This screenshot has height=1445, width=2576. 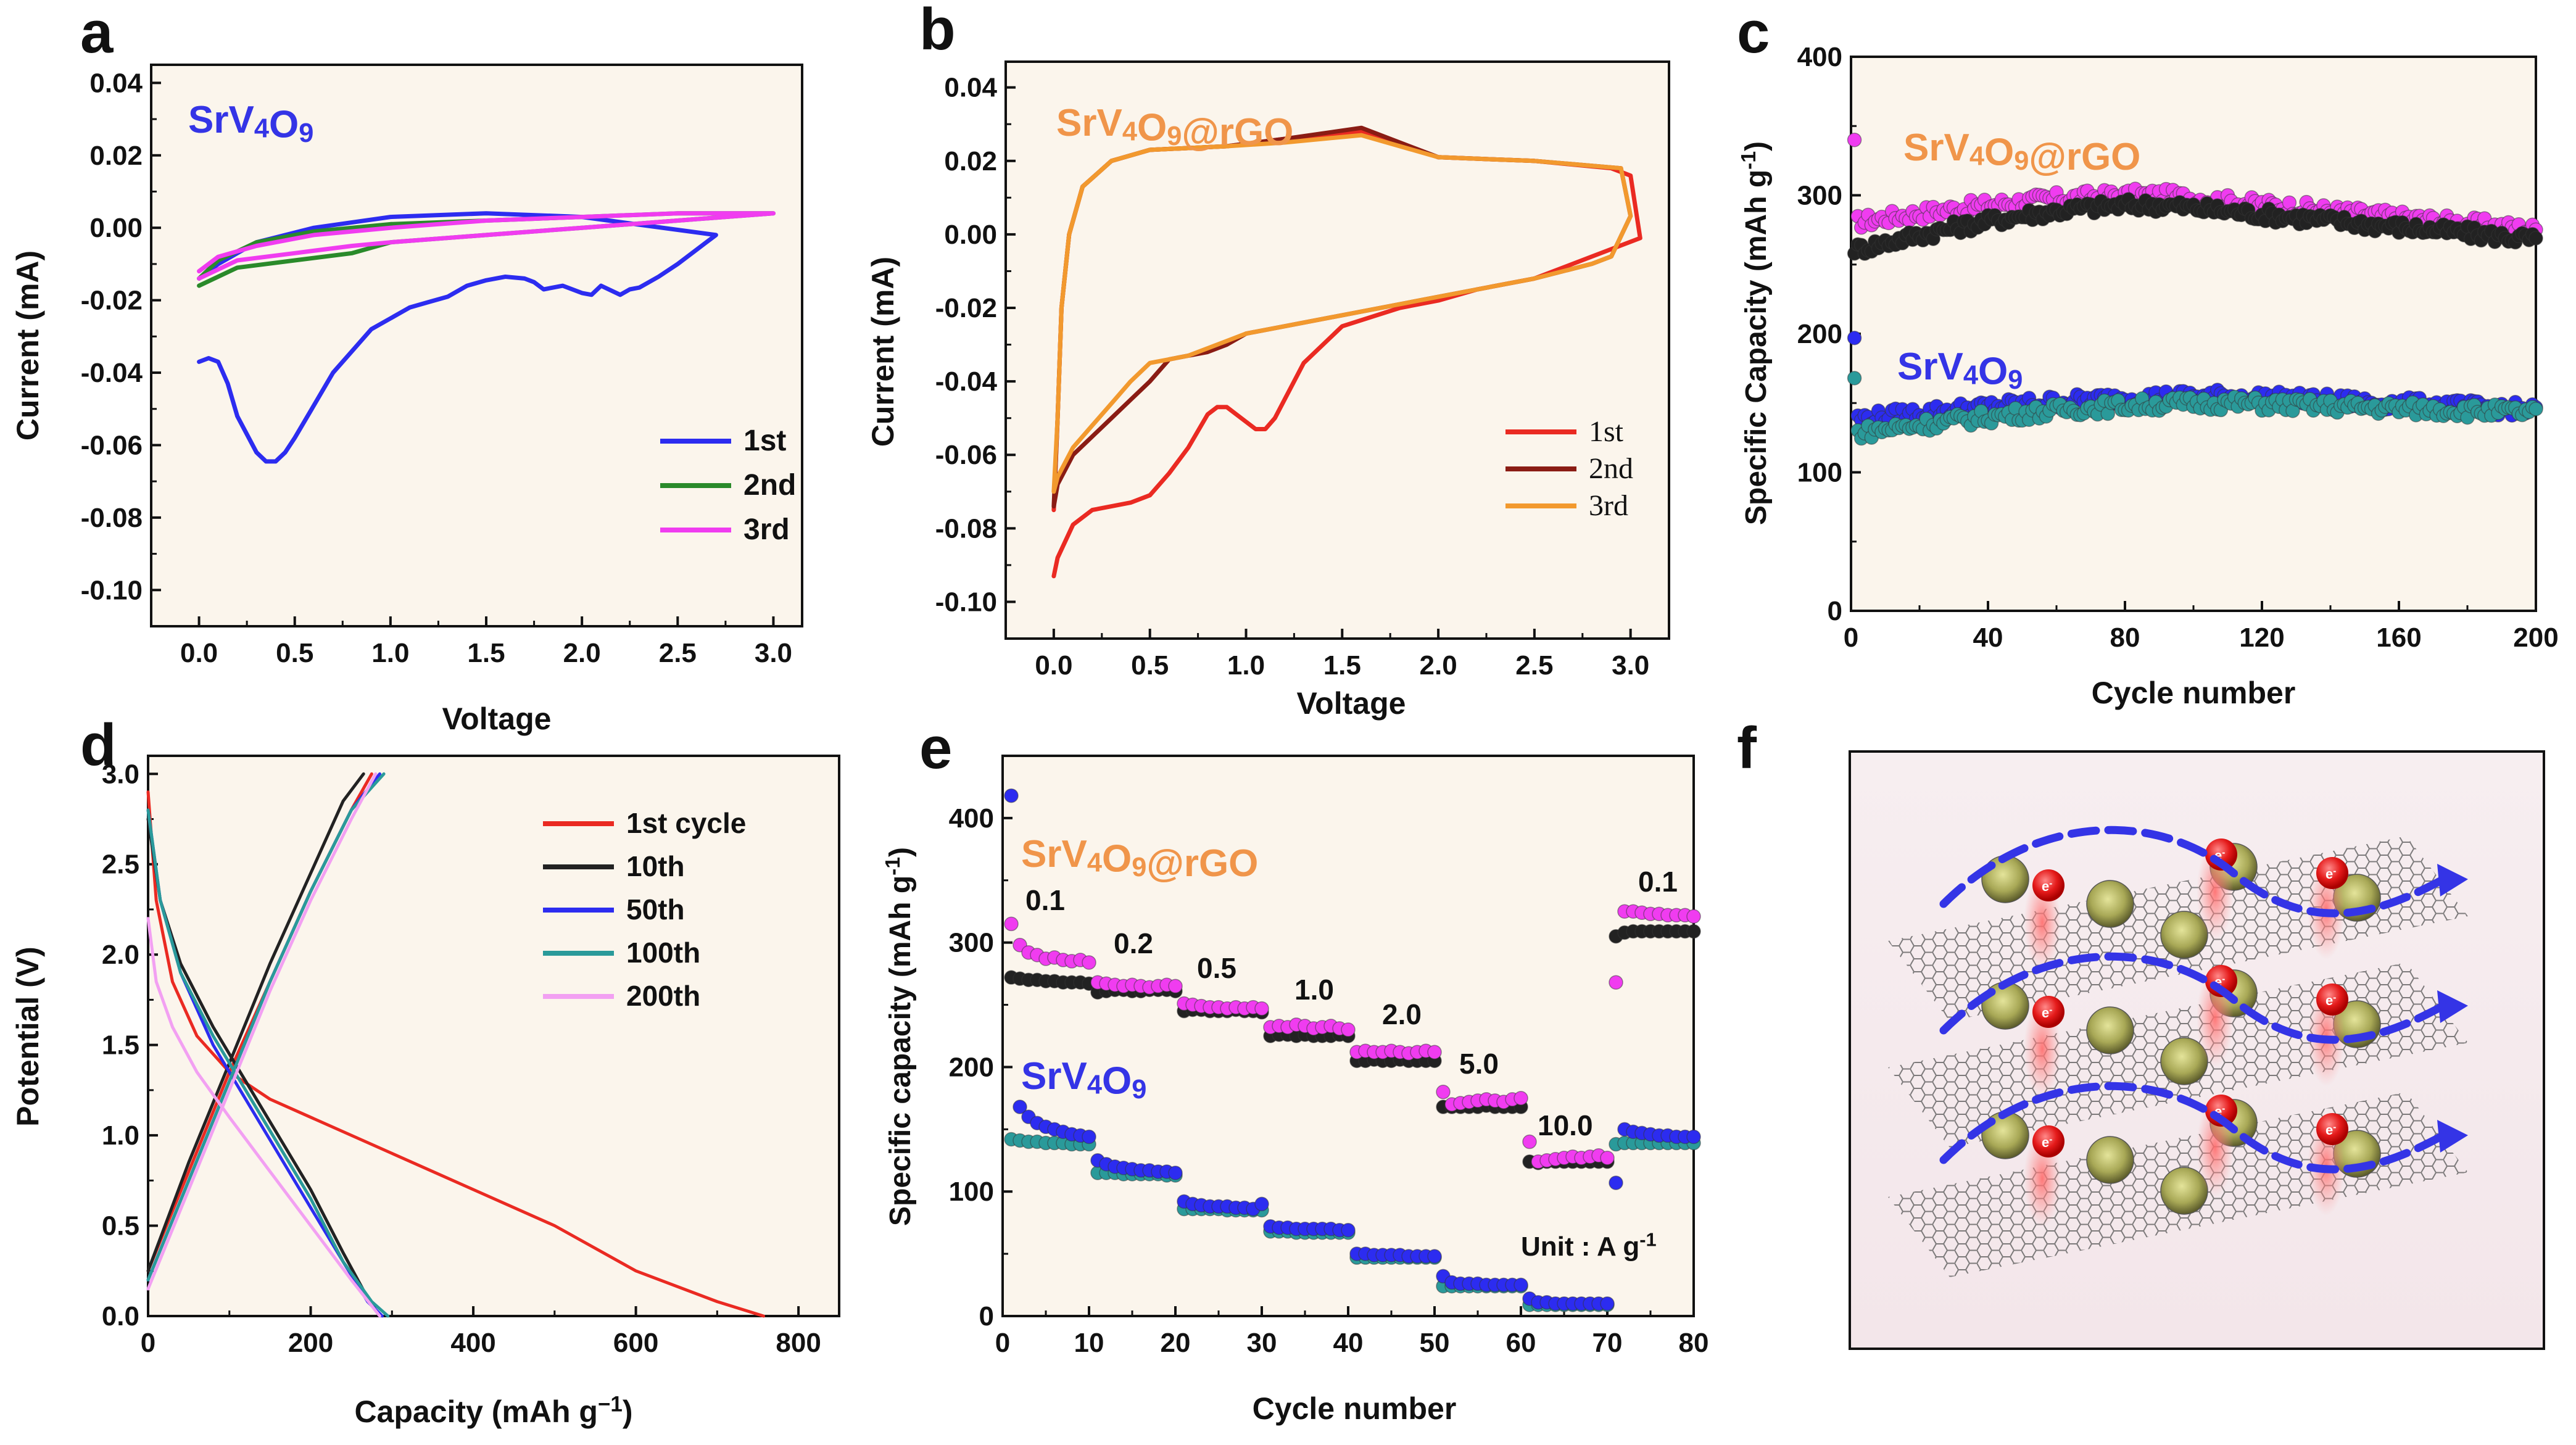 I want to click on x-tick-label: 120, so click(x=2261, y=638).